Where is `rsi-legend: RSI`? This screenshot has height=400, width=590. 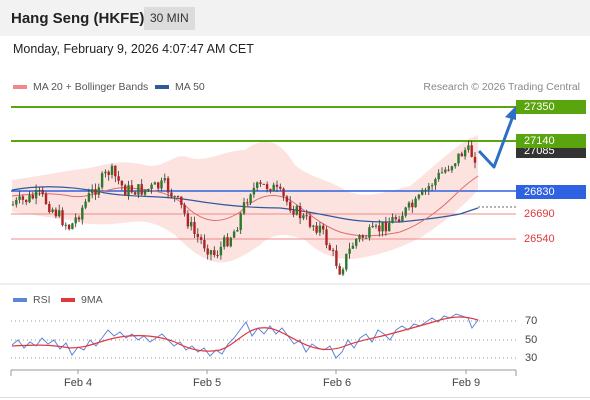 rsi-legend: RSI is located at coordinates (32, 300).